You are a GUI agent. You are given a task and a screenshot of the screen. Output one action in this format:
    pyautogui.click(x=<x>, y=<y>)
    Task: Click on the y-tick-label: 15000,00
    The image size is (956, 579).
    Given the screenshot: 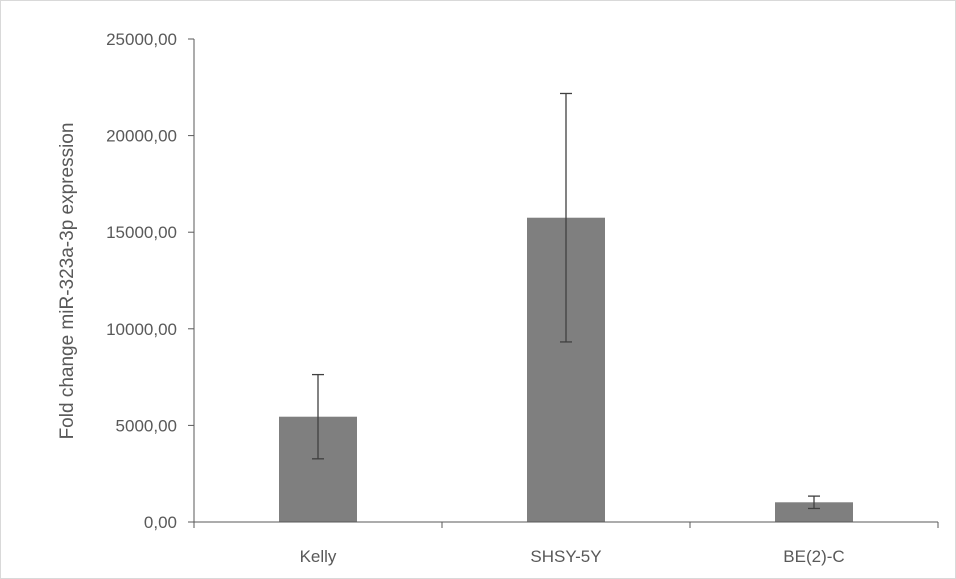 What is the action you would take?
    pyautogui.click(x=141, y=232)
    